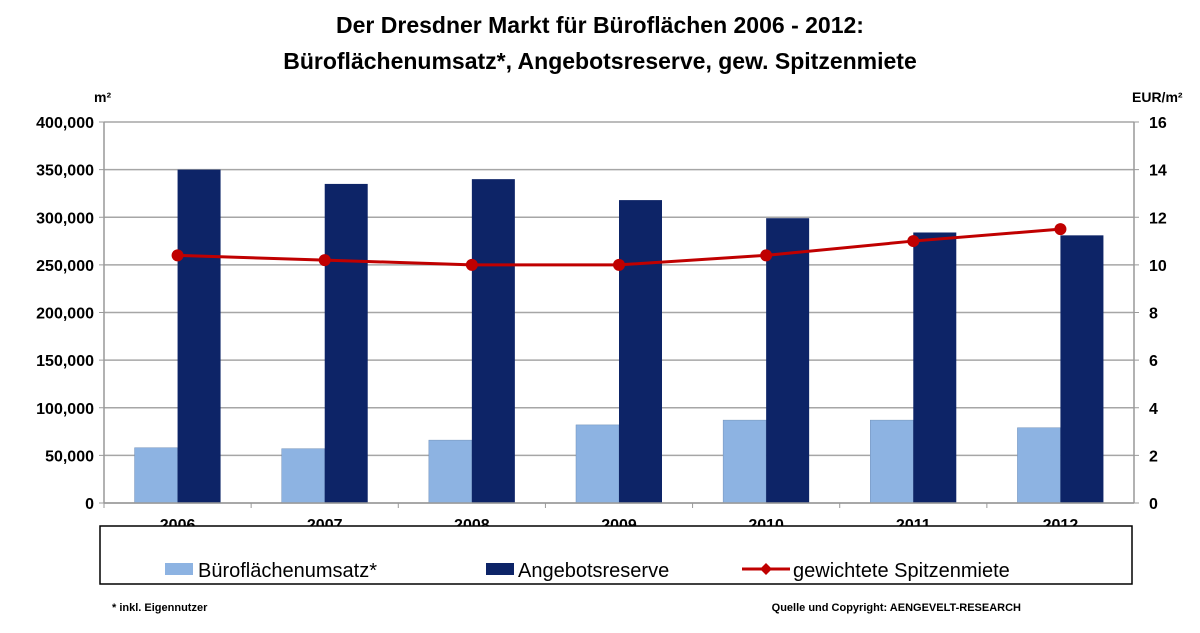  What do you see at coordinates (65, 266) in the screenshot?
I see `y-tick-label: 250,000` at bounding box center [65, 266].